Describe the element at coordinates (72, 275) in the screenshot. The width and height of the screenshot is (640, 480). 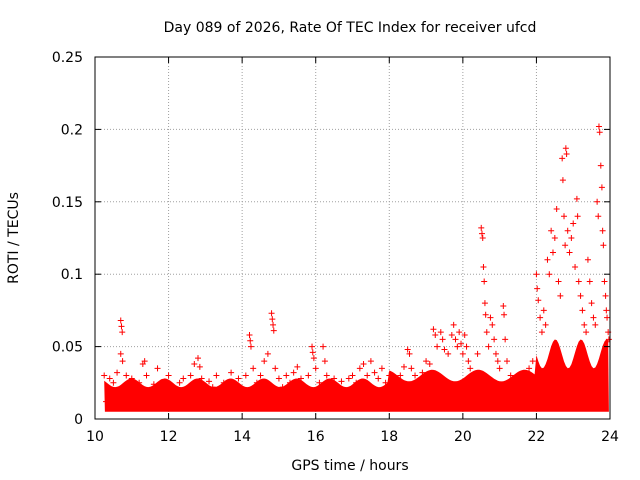
I see `y-tick-label: 0.1` at that location.